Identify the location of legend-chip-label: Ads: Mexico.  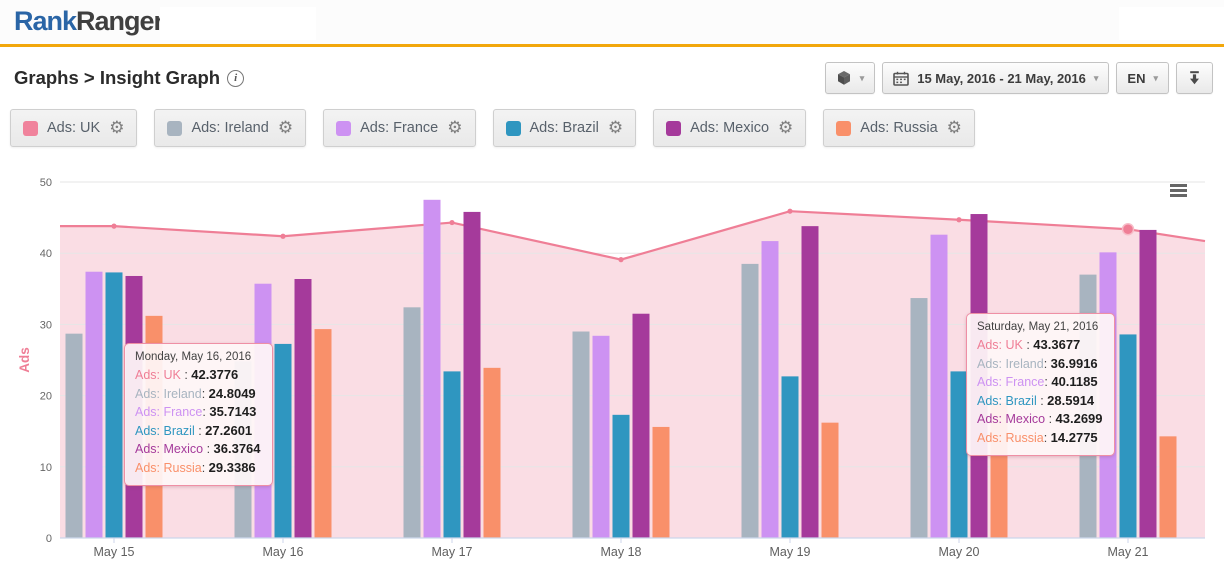
(730, 128).